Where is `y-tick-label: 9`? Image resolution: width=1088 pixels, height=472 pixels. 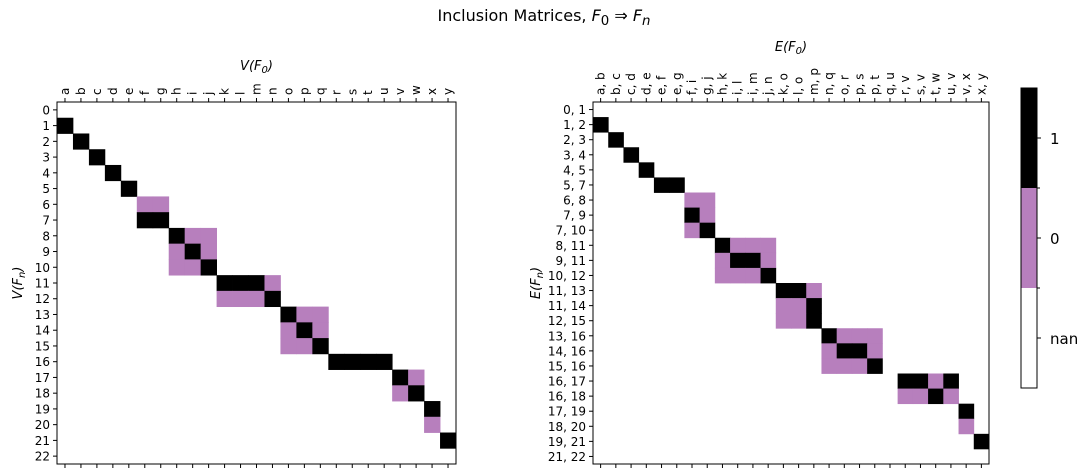 y-tick-label: 9 is located at coordinates (46, 252).